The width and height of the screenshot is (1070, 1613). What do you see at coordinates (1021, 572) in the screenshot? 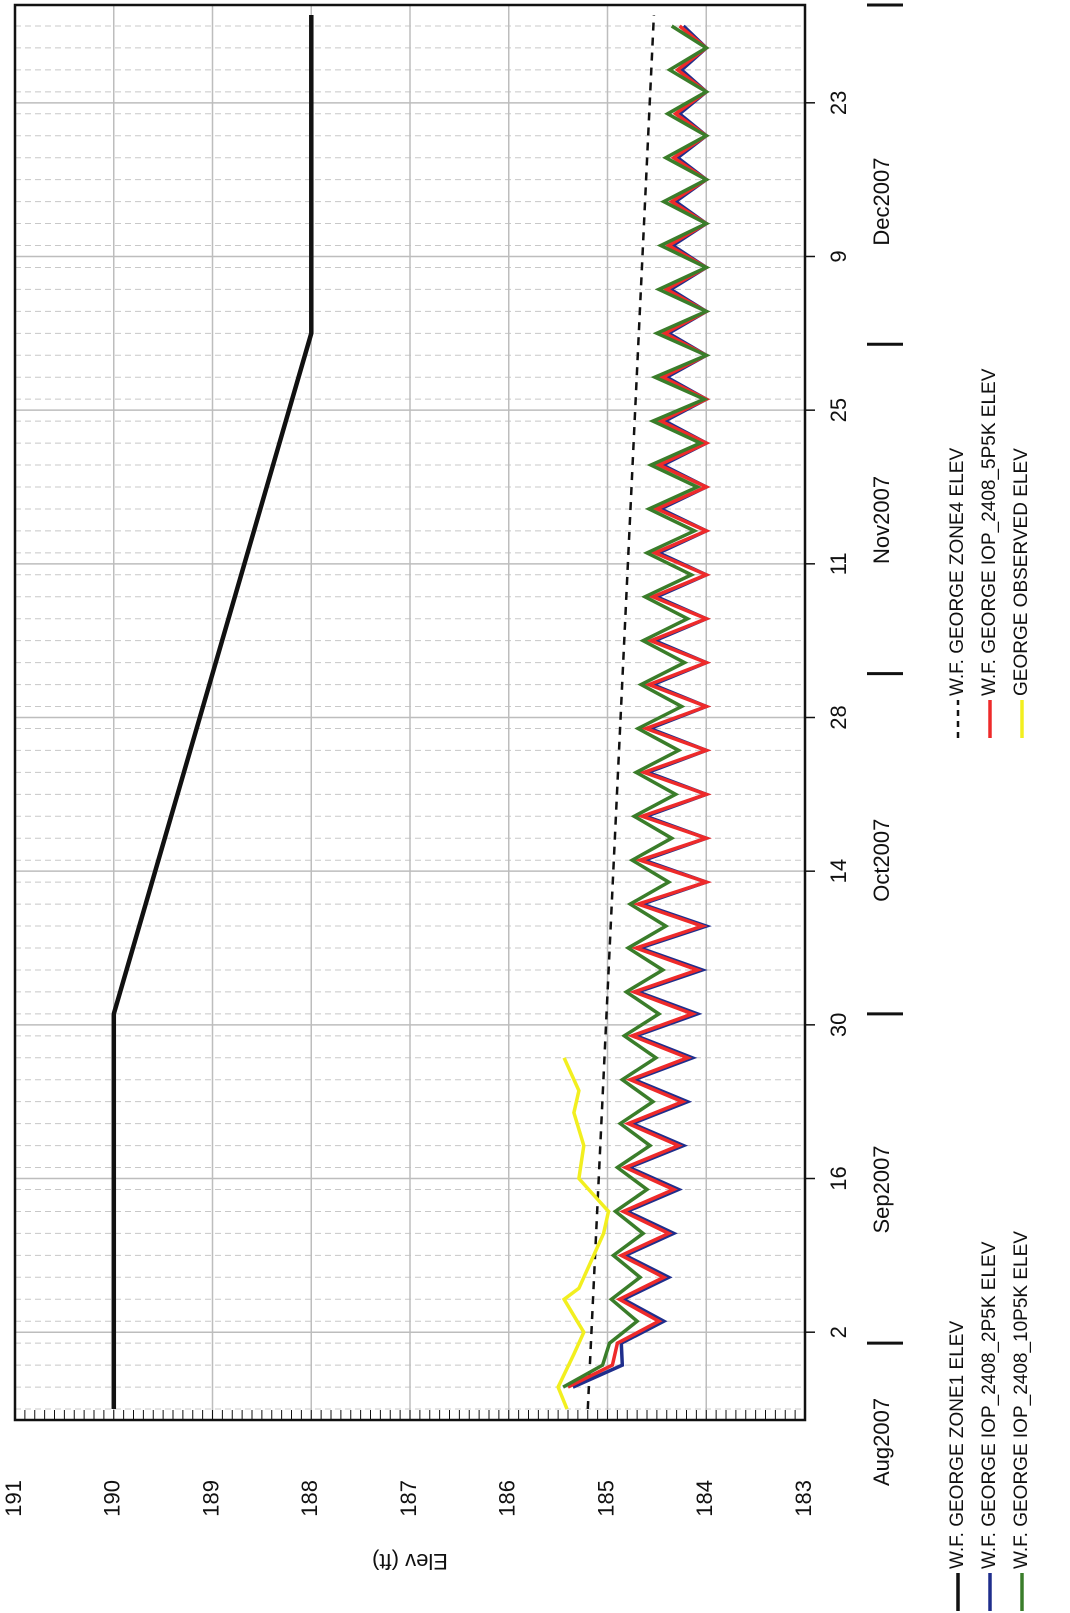
I see `legend-label: GEORGE OBSERVED ELEV` at bounding box center [1021, 572].